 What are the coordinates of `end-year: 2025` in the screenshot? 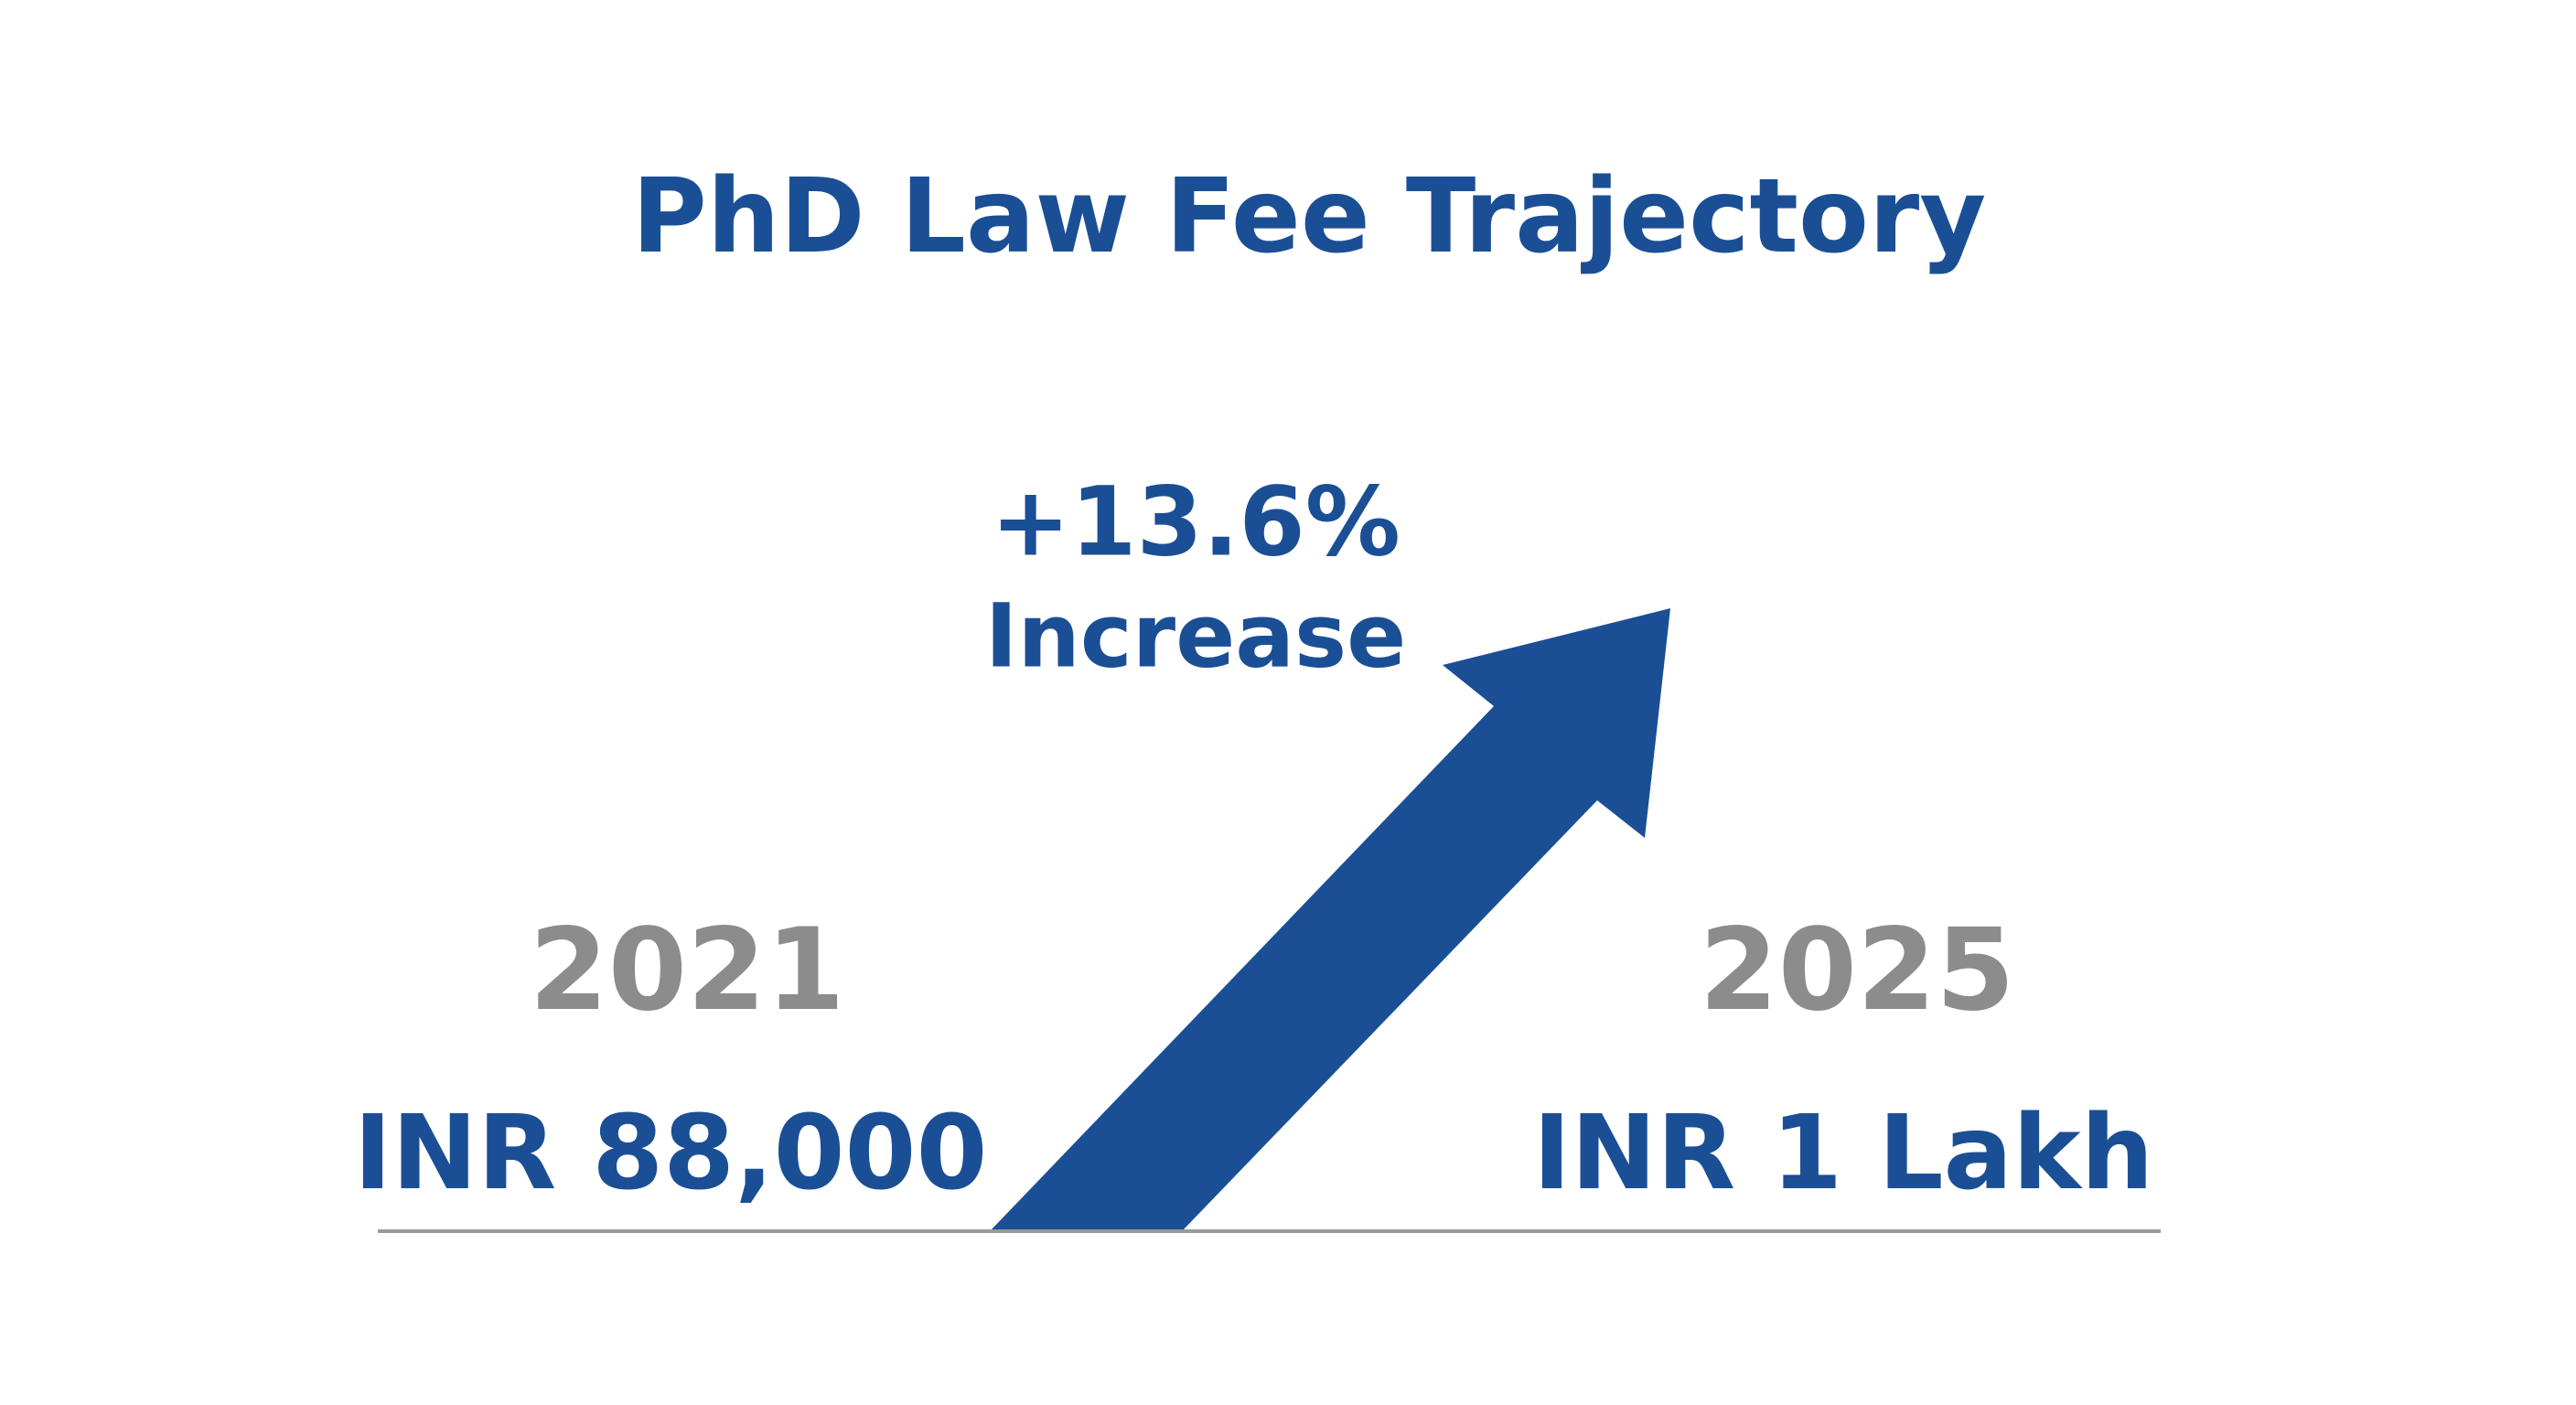 It's located at (1857, 970).